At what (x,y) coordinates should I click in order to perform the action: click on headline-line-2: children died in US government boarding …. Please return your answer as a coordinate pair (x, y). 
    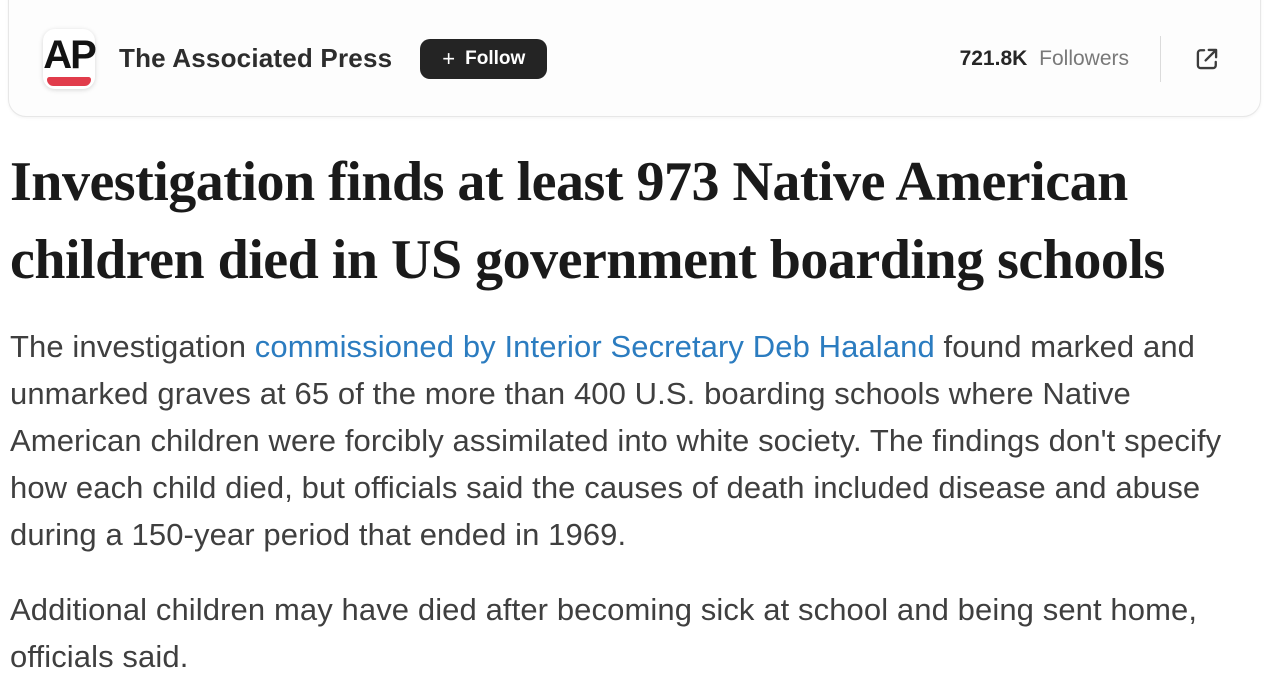
    Looking at the image, I should click on (587, 260).